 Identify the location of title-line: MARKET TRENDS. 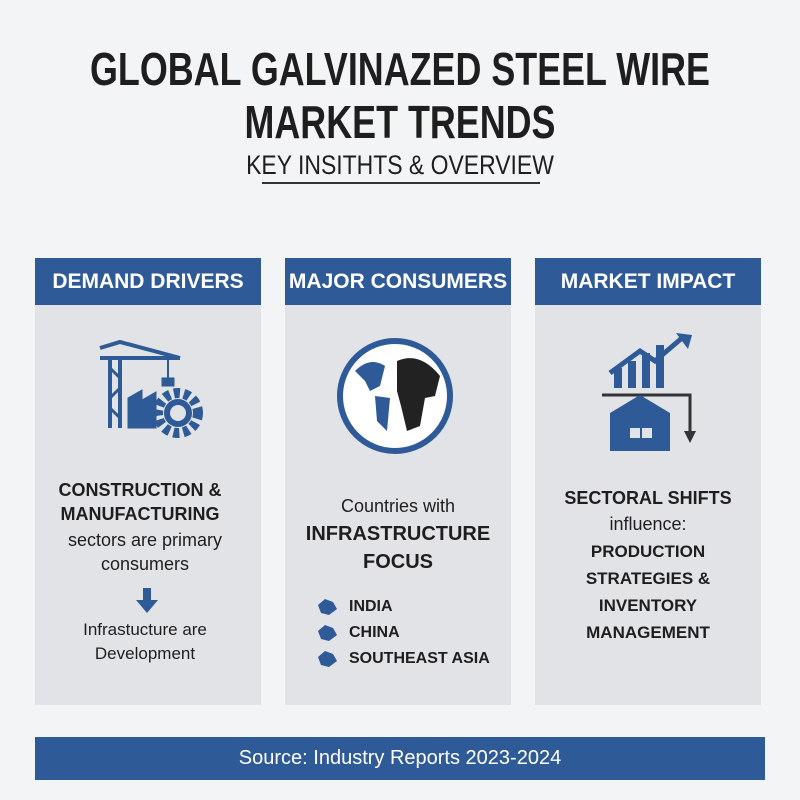
(400, 122).